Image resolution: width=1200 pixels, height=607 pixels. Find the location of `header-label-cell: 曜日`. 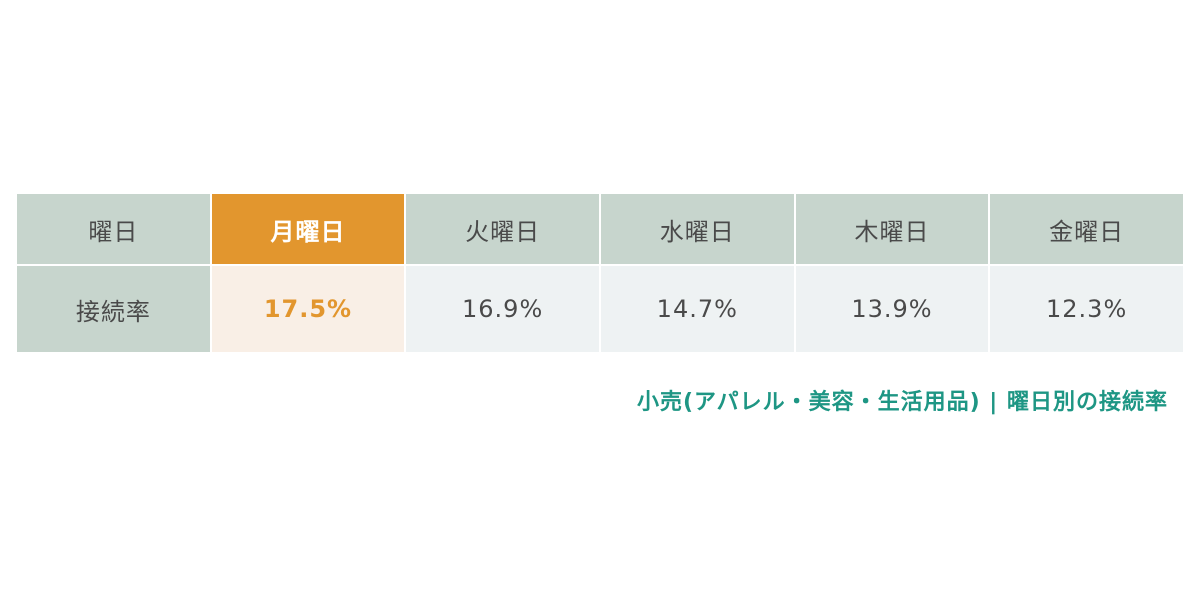

header-label-cell: 曜日 is located at coordinates (113, 229).